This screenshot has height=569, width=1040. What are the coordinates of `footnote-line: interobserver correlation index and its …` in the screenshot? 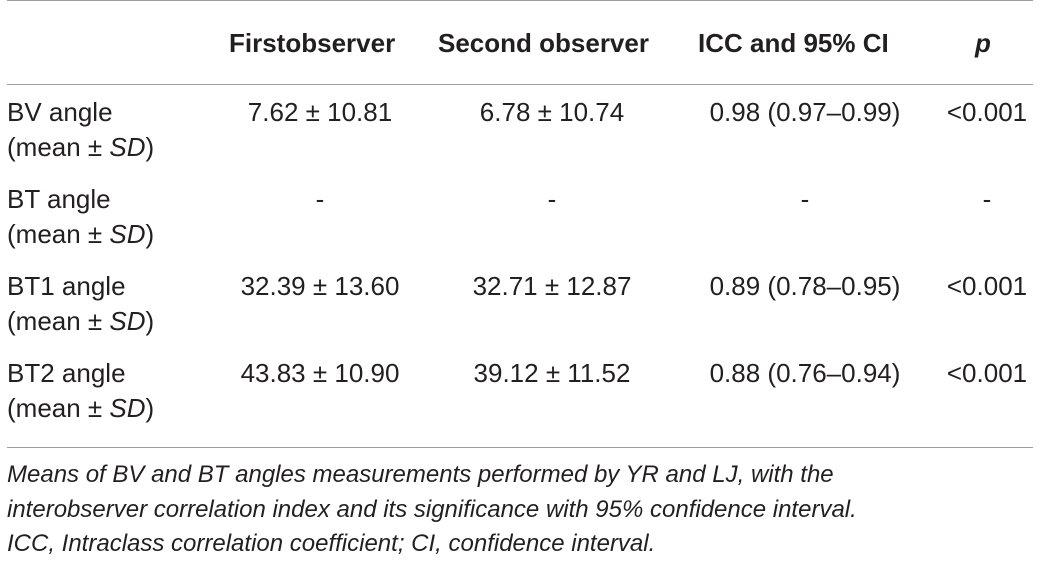 It's located at (432, 509).